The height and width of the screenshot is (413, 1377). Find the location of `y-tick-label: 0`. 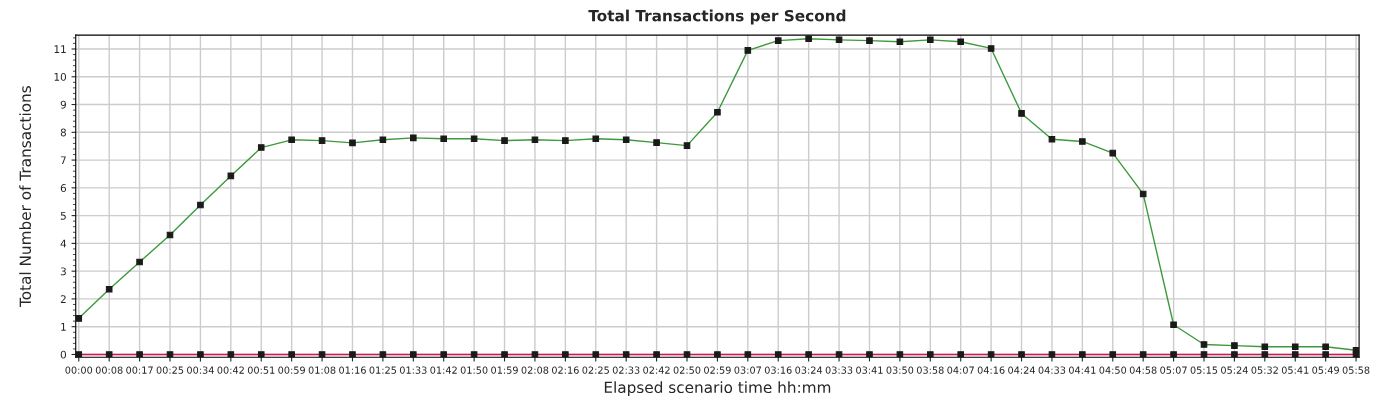

y-tick-label: 0 is located at coordinates (63, 354).